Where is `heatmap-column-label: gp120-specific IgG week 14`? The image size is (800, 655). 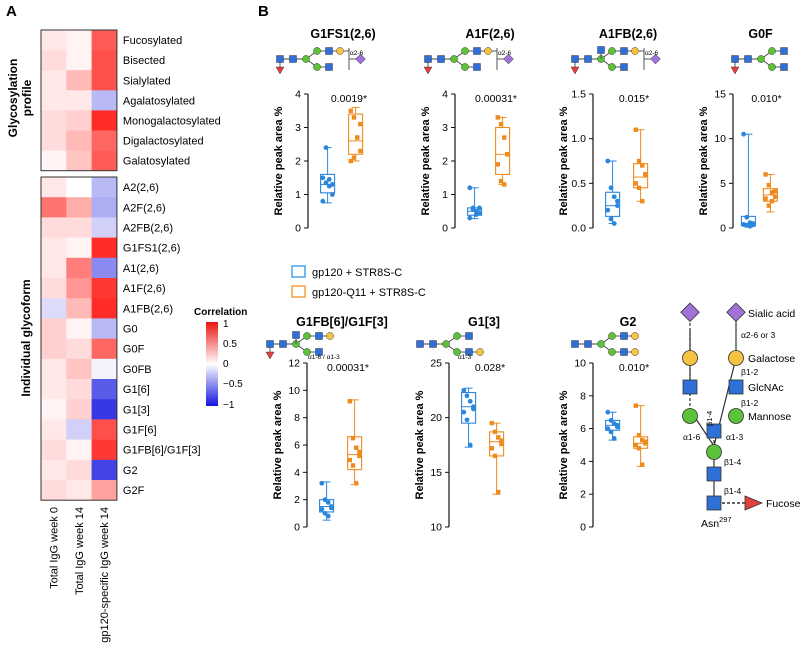 heatmap-column-label: gp120-specific IgG week 14 is located at coordinates (105, 575).